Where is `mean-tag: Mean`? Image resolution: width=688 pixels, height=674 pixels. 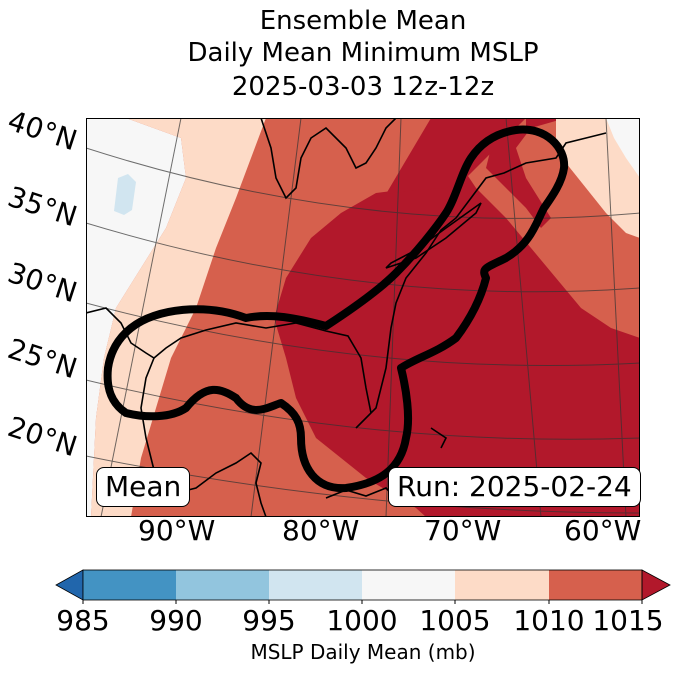 mean-tag: Mean is located at coordinates (143, 487).